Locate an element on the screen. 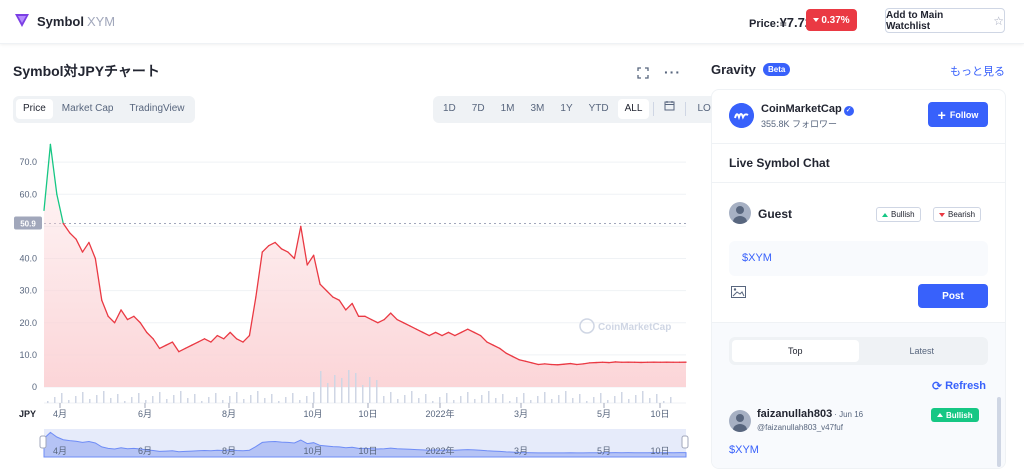 The width and height of the screenshot is (1024, 469). navigator-tick-label: 3月 is located at coordinates (521, 451).